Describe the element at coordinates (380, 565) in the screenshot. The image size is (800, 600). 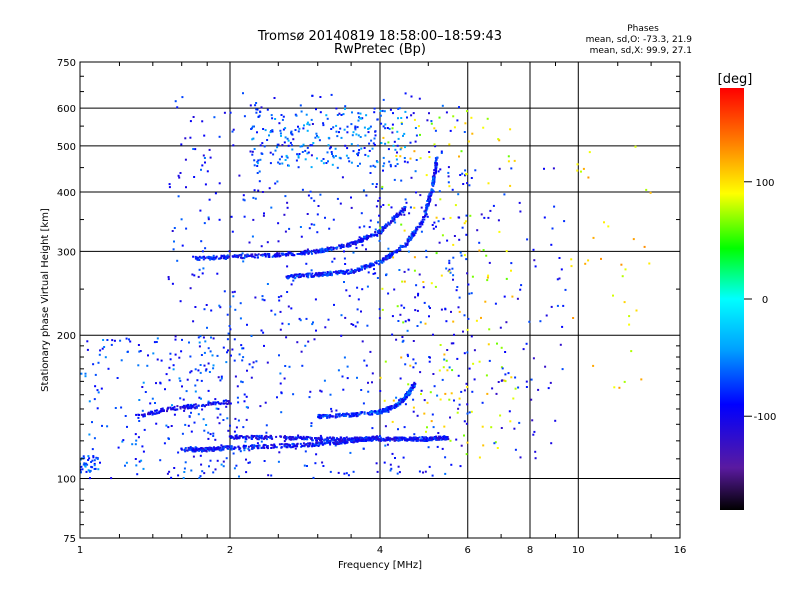
I see `x-axis-label: Frequency [MHz]` at that location.